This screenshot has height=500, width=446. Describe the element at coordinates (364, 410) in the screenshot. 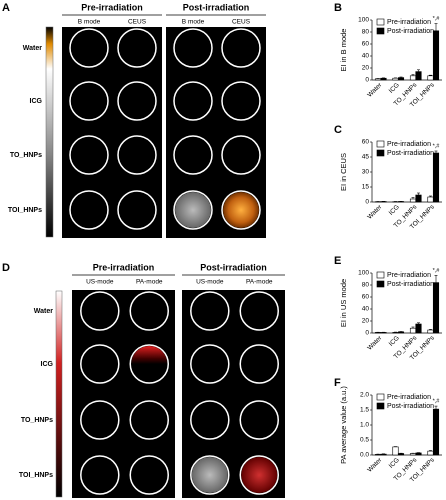

I see `y-tick-label: 1.5` at that location.